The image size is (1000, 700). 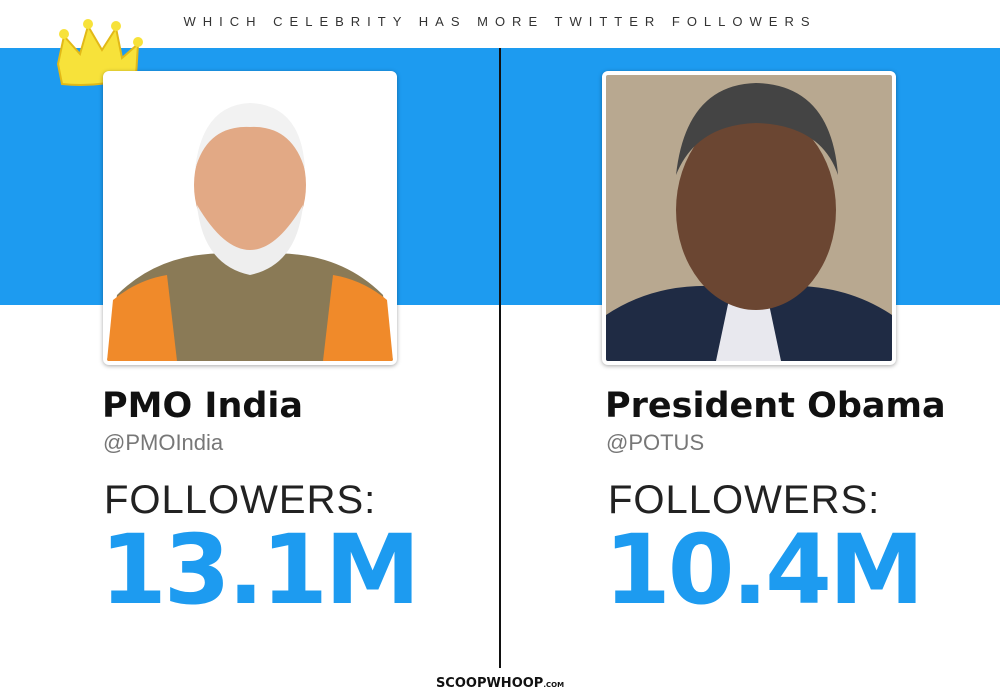 I want to click on card-handle: @POTUS, so click(x=655, y=442).